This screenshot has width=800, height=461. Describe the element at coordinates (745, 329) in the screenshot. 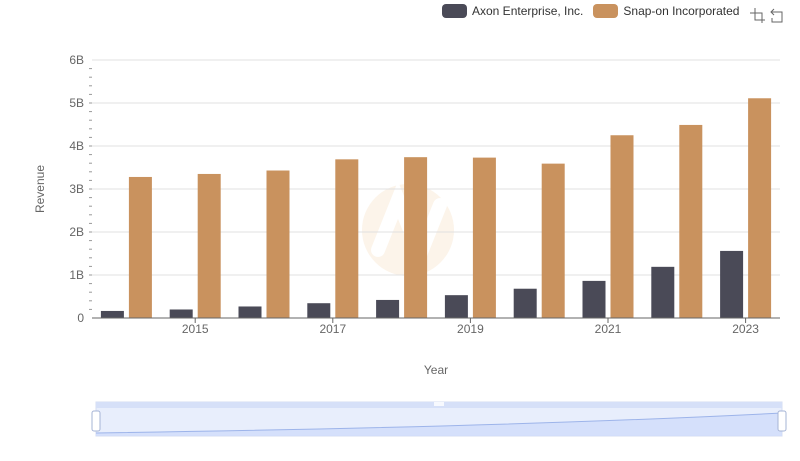

I see `x-tick-label: 2023` at that location.